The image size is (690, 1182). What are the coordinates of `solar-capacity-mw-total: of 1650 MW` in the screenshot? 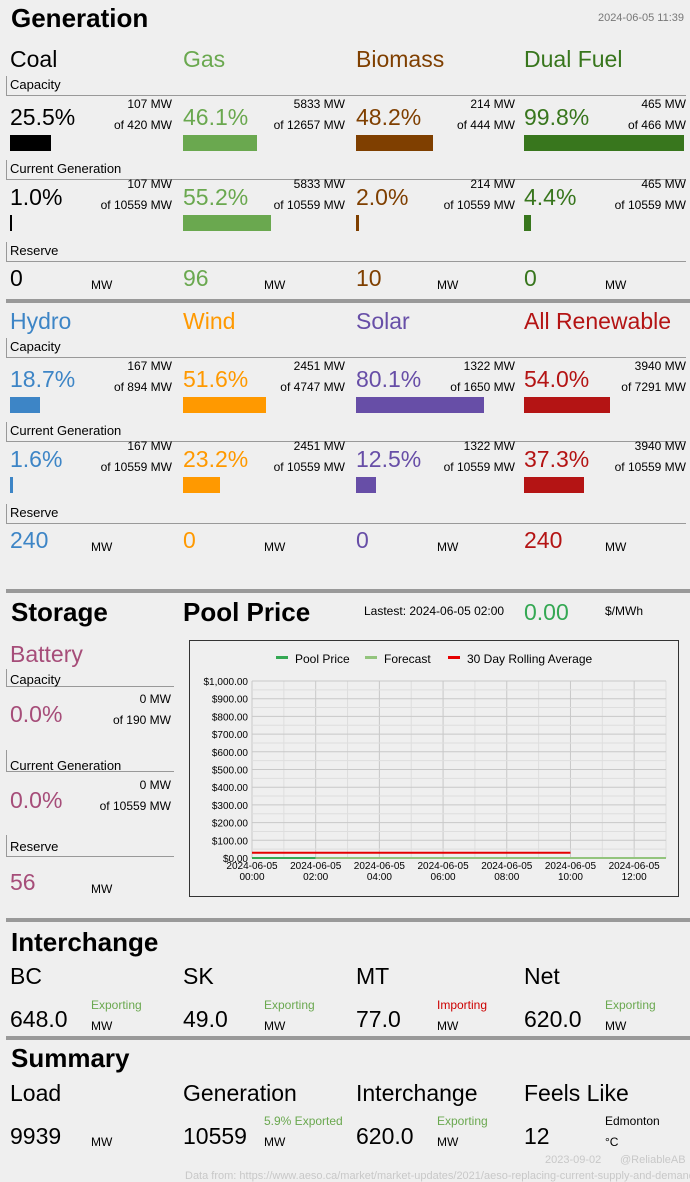 It's located at (482, 387).